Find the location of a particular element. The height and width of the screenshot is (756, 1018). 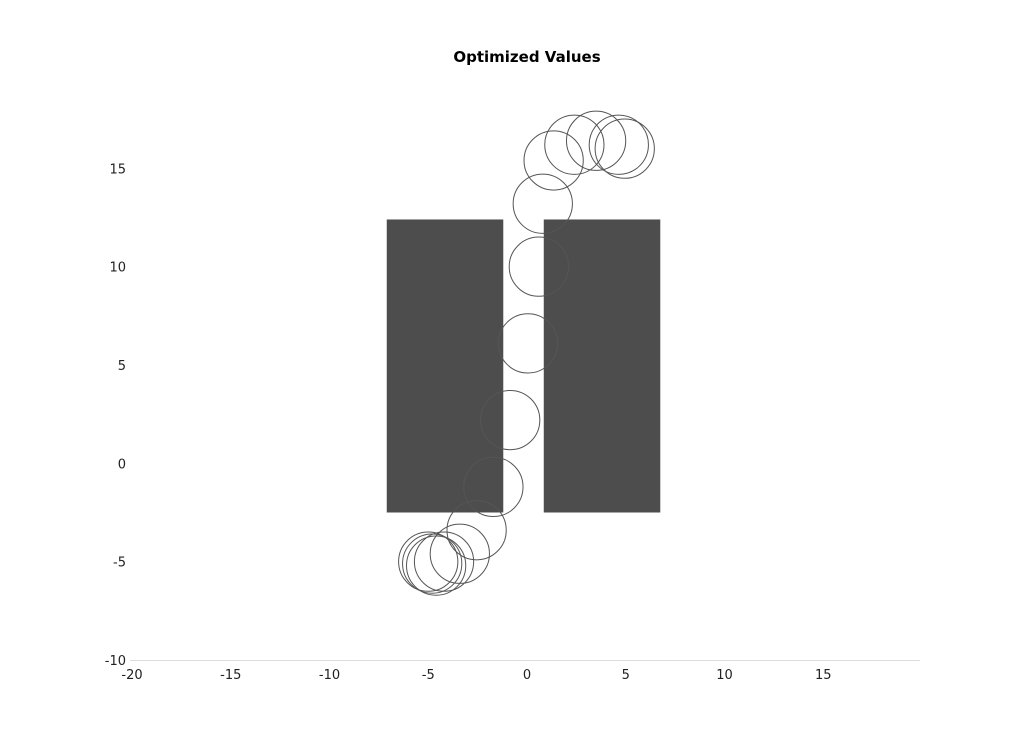

x-tick-label: 5 is located at coordinates (626, 675).